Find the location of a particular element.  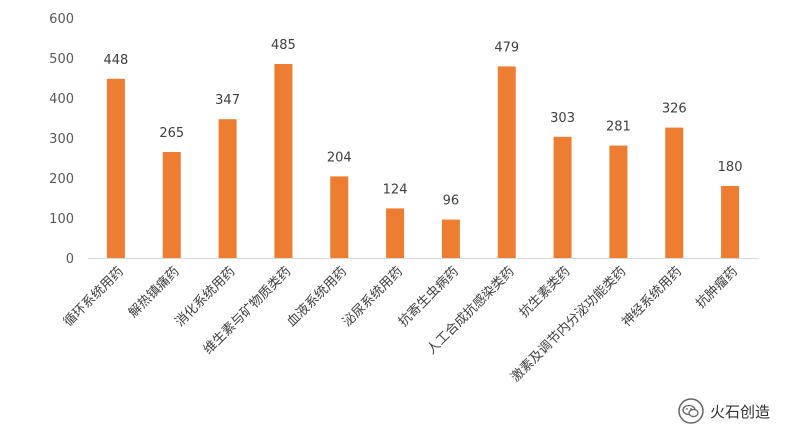

y-axis-ticks: 0 100 200 300 400 500 600 is located at coordinates (61, 139).